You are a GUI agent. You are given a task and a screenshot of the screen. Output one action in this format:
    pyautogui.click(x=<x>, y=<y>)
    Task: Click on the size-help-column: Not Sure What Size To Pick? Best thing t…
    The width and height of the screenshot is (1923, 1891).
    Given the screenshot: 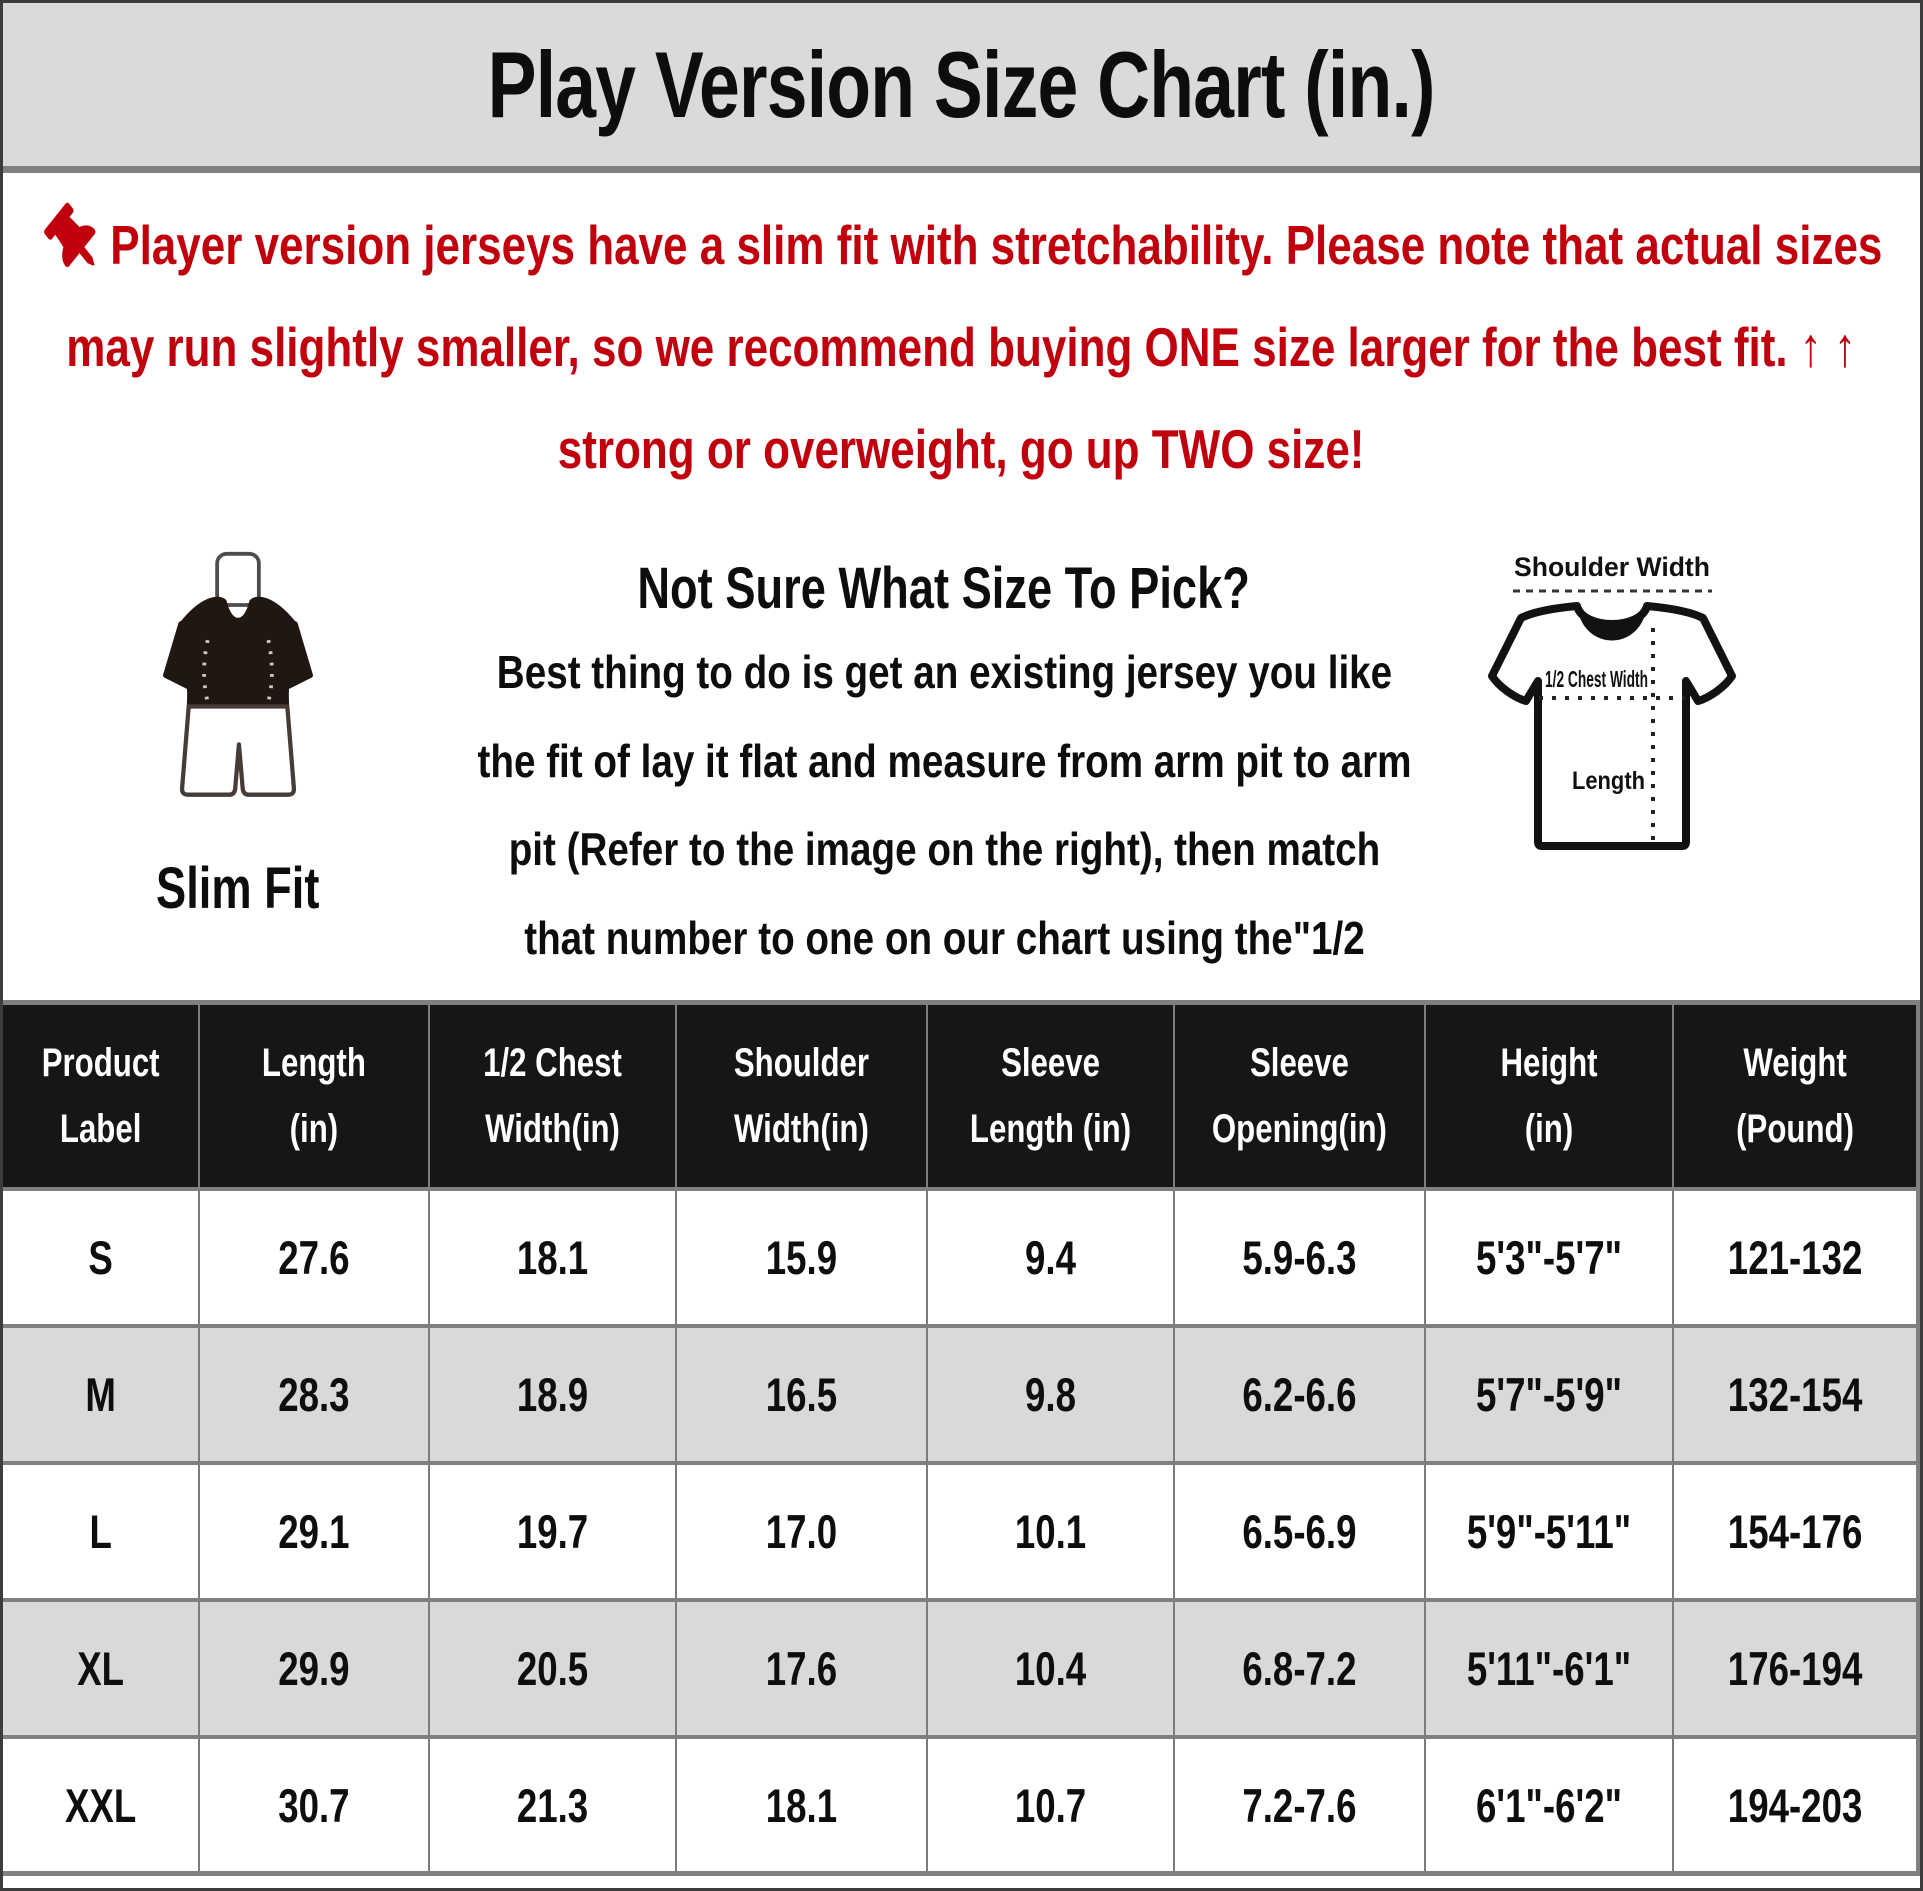 What is the action you would take?
    pyautogui.click(x=944, y=750)
    